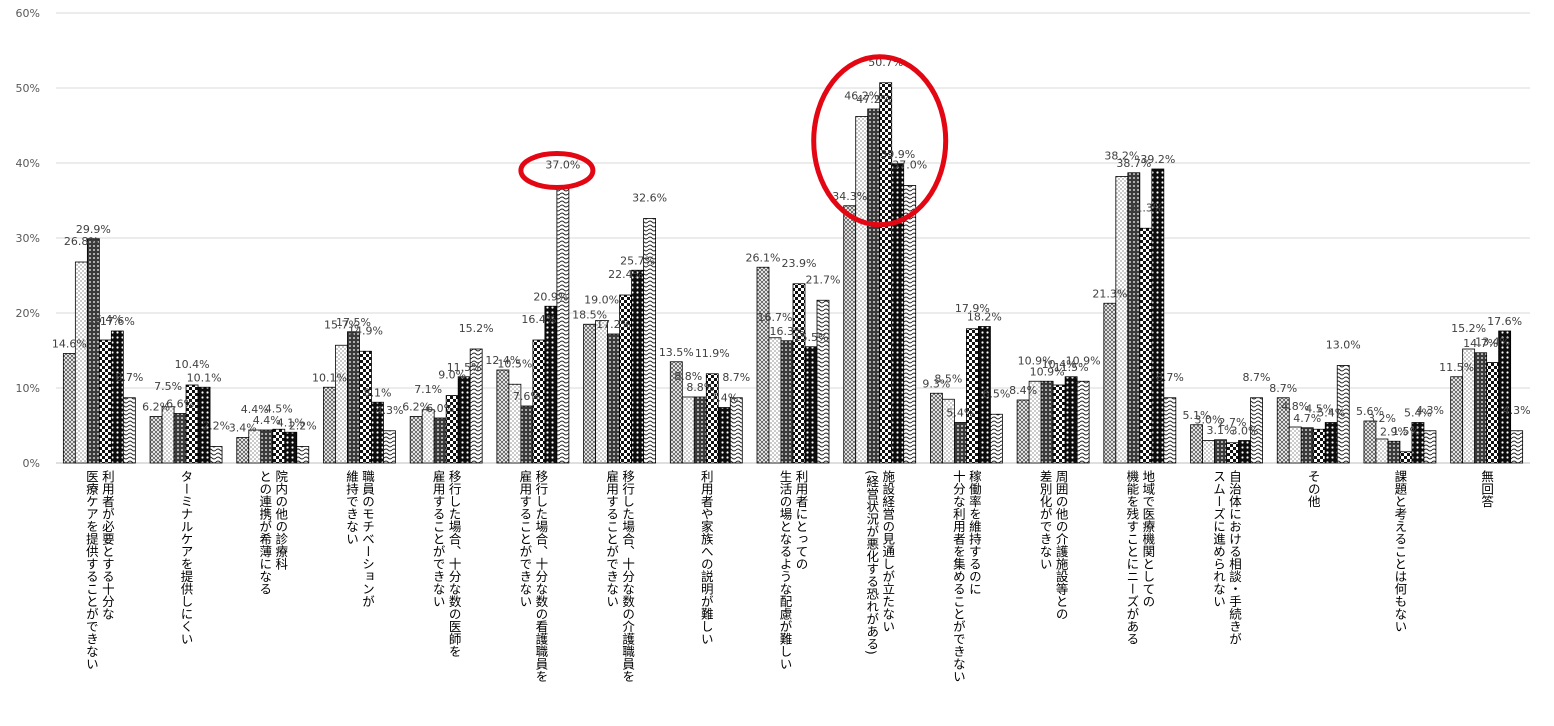 The width and height of the screenshot is (1554, 726). Describe the element at coordinates (873, 99) in the screenshot. I see `data-label: 47.2%` at that location.